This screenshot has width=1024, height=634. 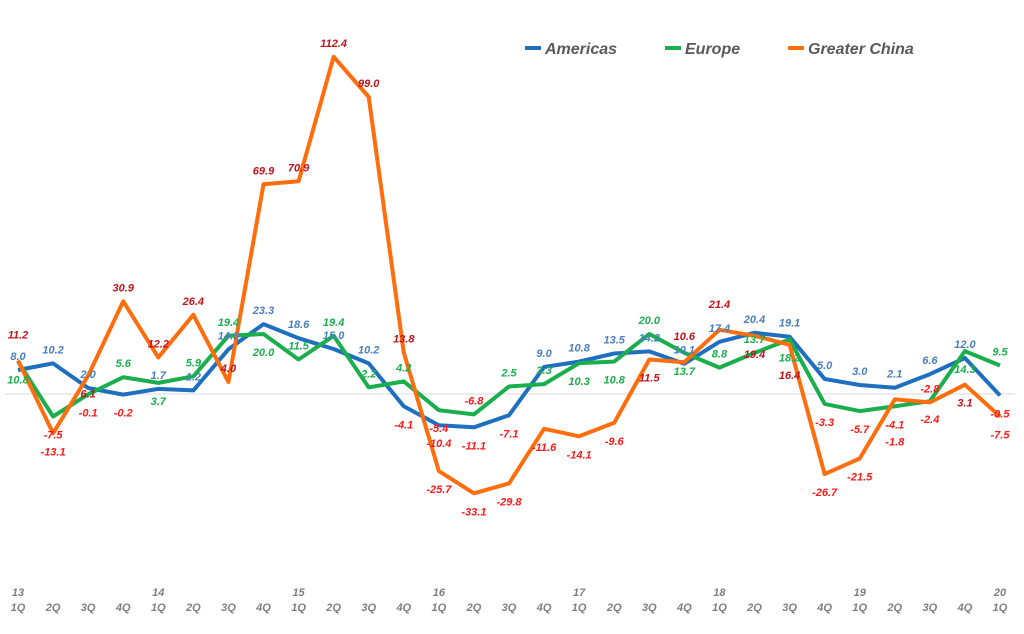 I want to click on data-label-americas: -10.4, so click(x=438, y=444).